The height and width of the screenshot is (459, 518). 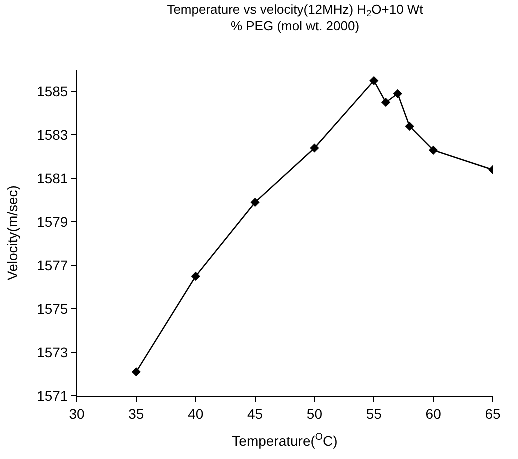 I want to click on y-tick-label: 1577, so click(x=52, y=266).